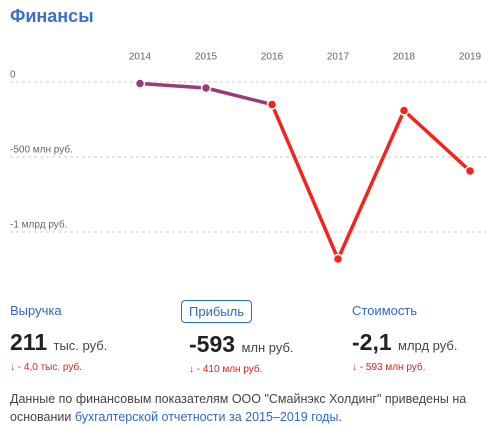 The width and height of the screenshot is (498, 428). I want to click on y-tick-label: -1 млрд руб., so click(38, 225).